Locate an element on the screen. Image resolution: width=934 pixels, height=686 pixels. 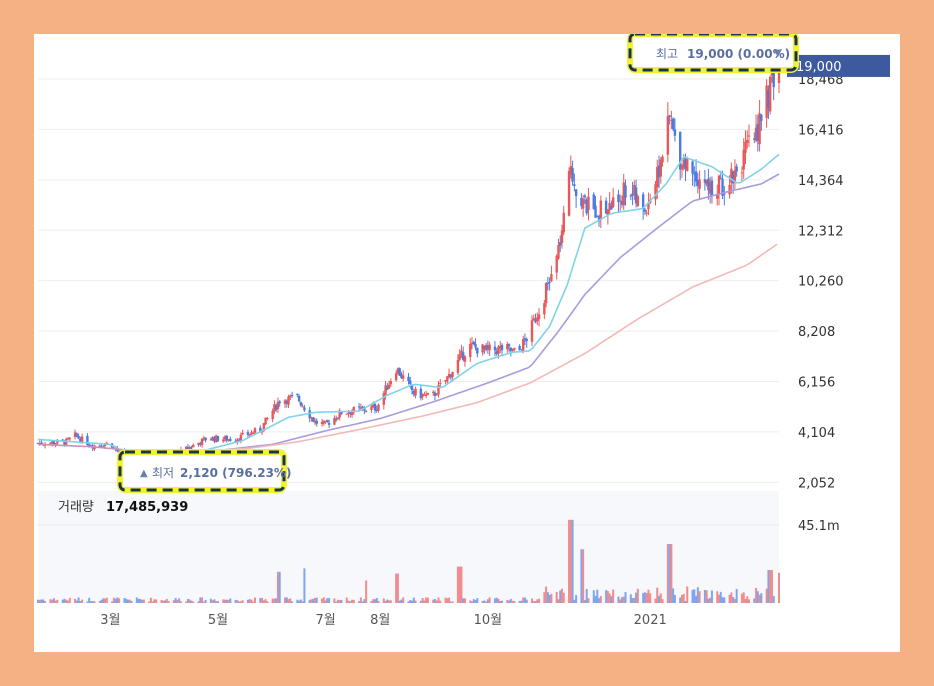
y-tick-label: 10,260 is located at coordinates (821, 282).